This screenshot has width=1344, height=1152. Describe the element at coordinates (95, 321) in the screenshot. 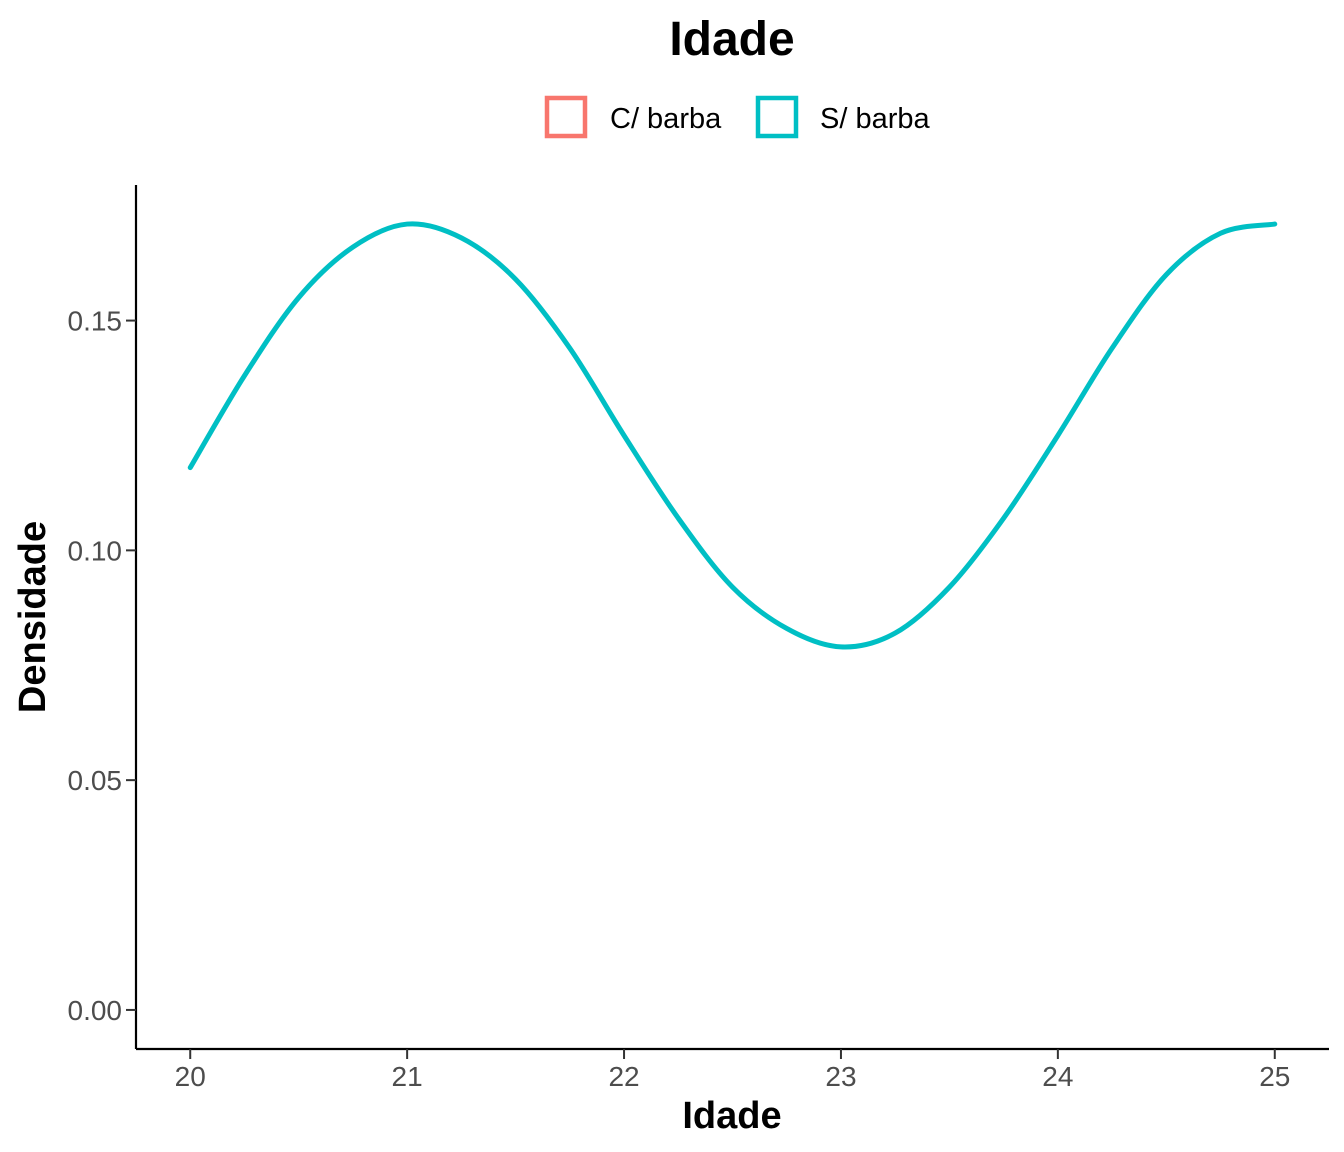

I see `y-tick-label: 0.15` at that location.